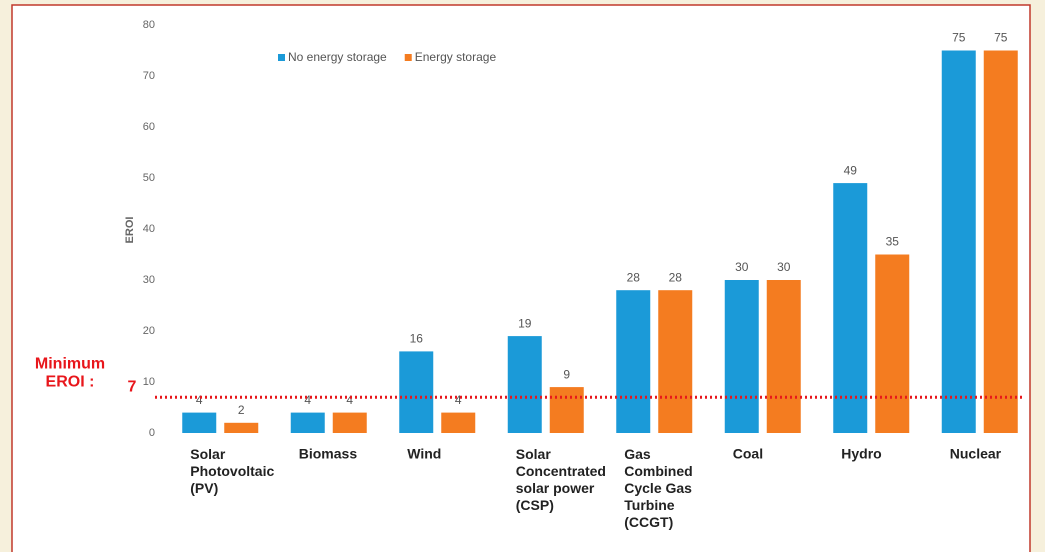 The height and width of the screenshot is (552, 1045). What do you see at coordinates (149, 25) in the screenshot?
I see `y-tick-label: 80` at bounding box center [149, 25].